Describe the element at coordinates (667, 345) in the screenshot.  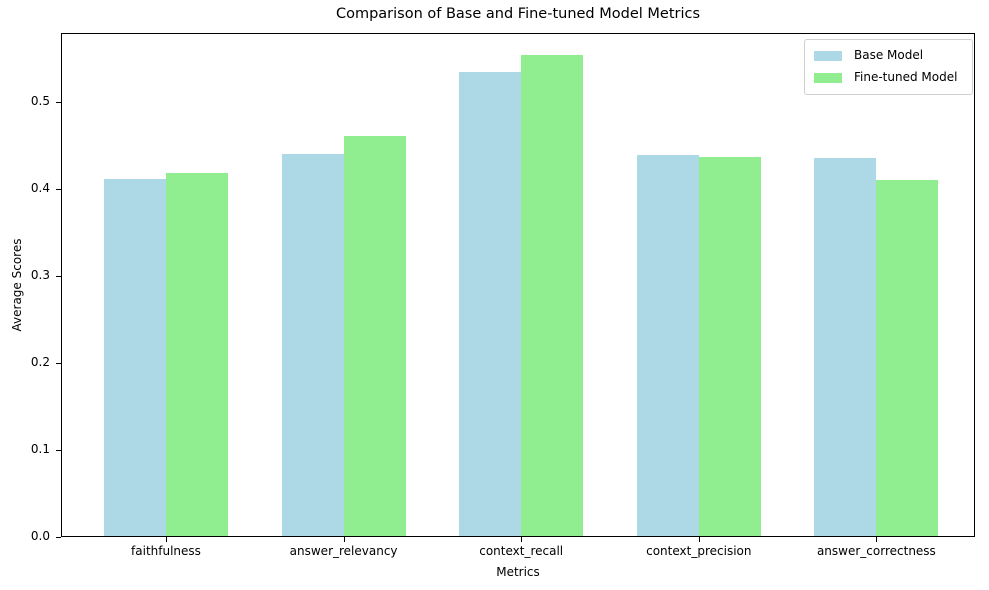
I see `bar-context_precision-base` at that location.